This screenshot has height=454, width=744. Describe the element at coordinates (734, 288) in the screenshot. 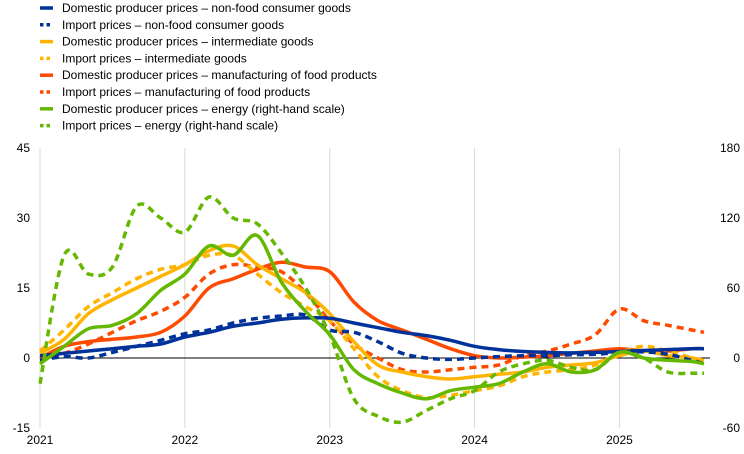

I see `y-tick-label-right: 60` at that location.